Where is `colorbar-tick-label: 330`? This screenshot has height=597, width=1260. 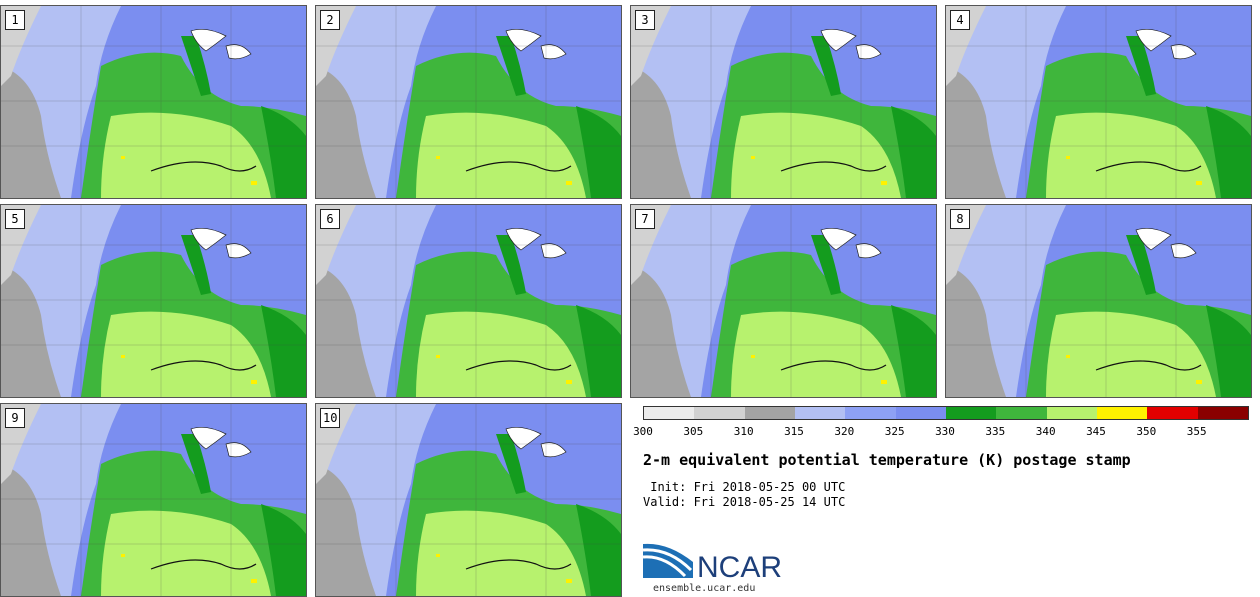
colorbar-tick-label: 330 is located at coordinates (945, 431).